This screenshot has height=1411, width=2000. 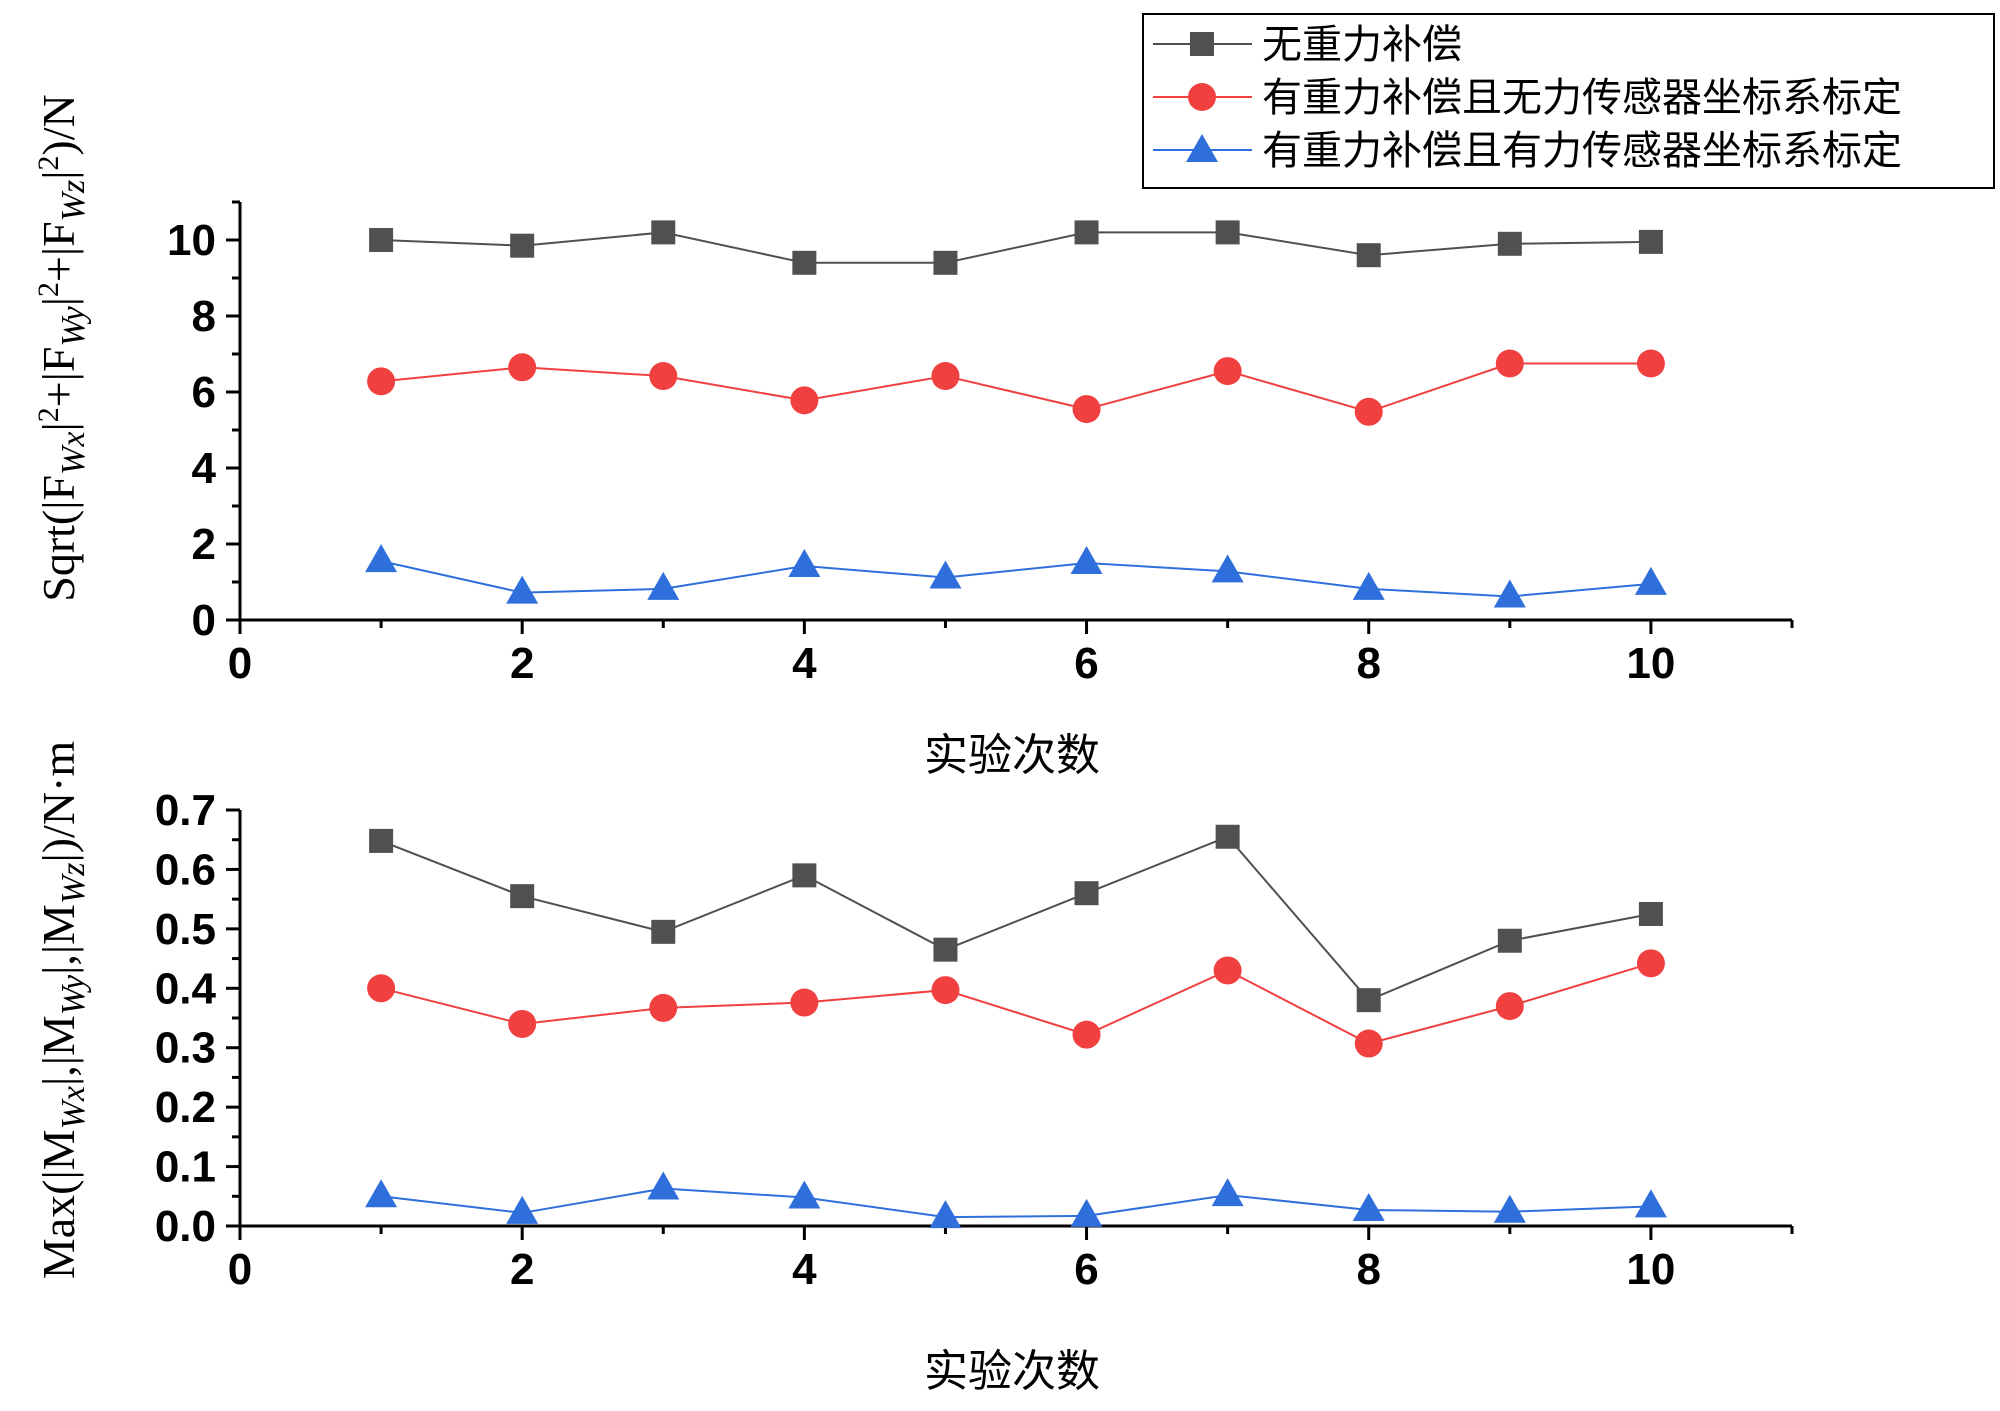 I want to click on ylabel-moment-part: Wy, so click(x=73, y=994).